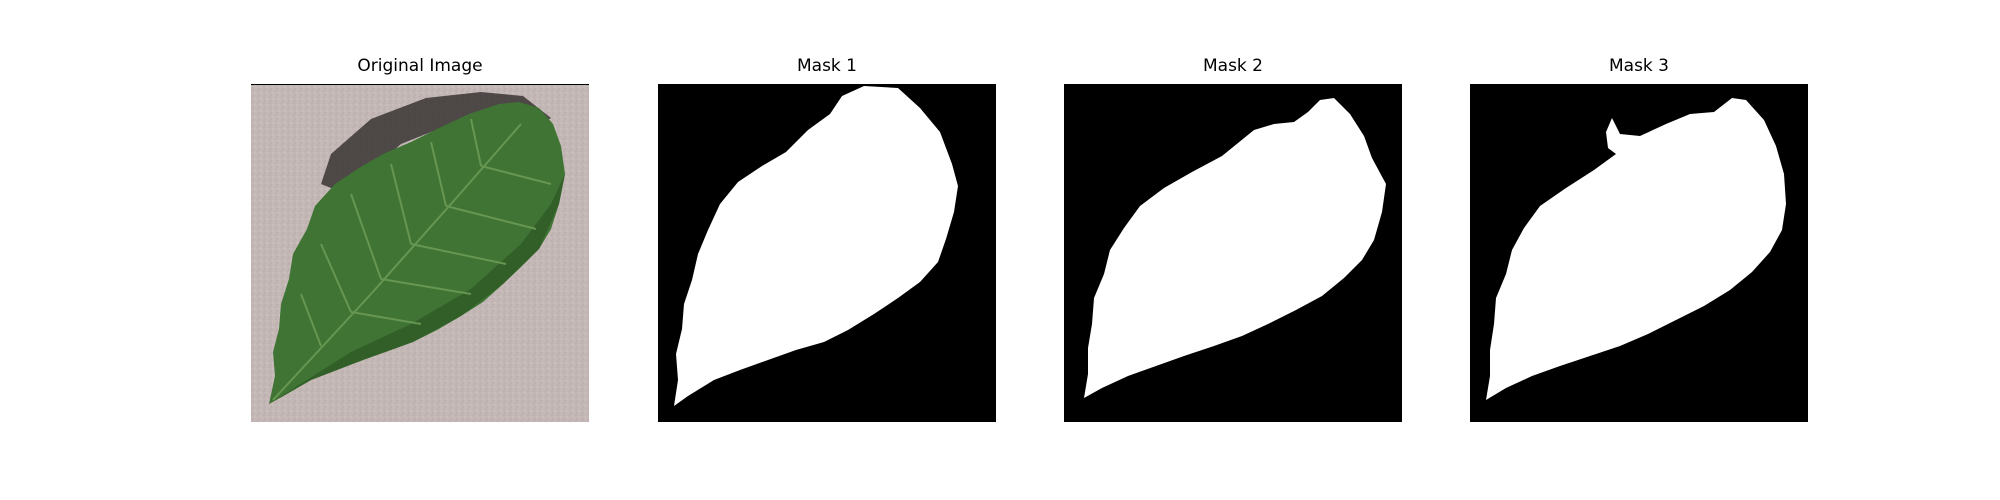 The image size is (2000, 500). I want to click on mask-3-title: Mask 3, so click(1638, 66).